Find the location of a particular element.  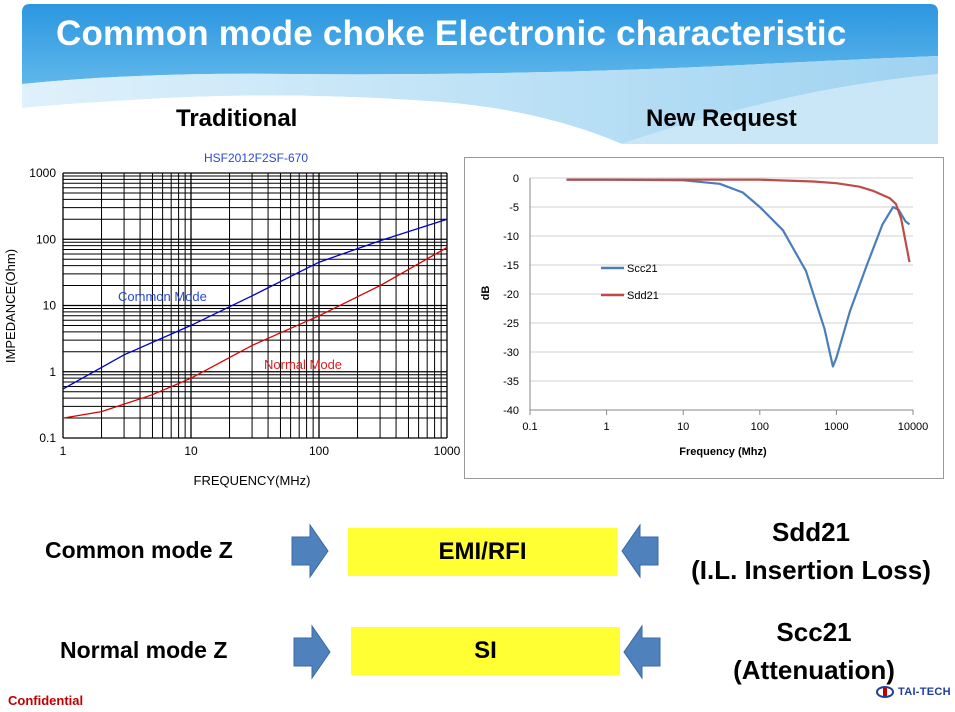

sparameter-series-scc21 is located at coordinates (738, 273).